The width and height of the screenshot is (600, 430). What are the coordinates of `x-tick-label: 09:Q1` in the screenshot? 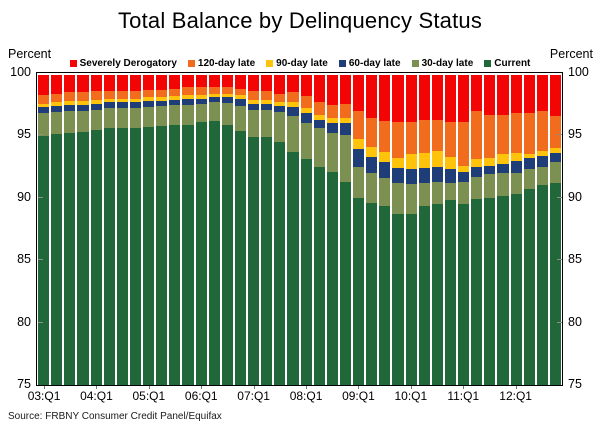 It's located at (358, 396).